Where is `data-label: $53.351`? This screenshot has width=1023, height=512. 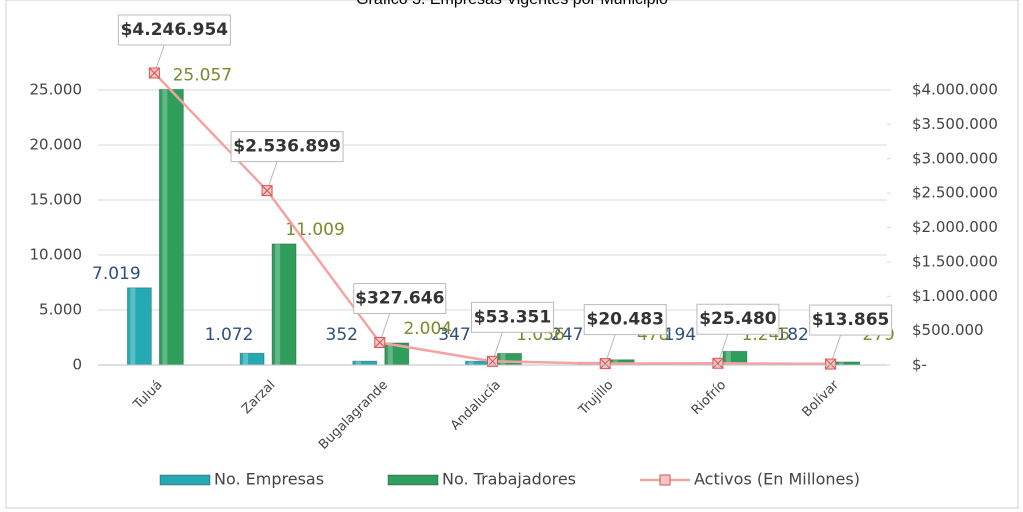 data-label: $53.351 is located at coordinates (512, 317).